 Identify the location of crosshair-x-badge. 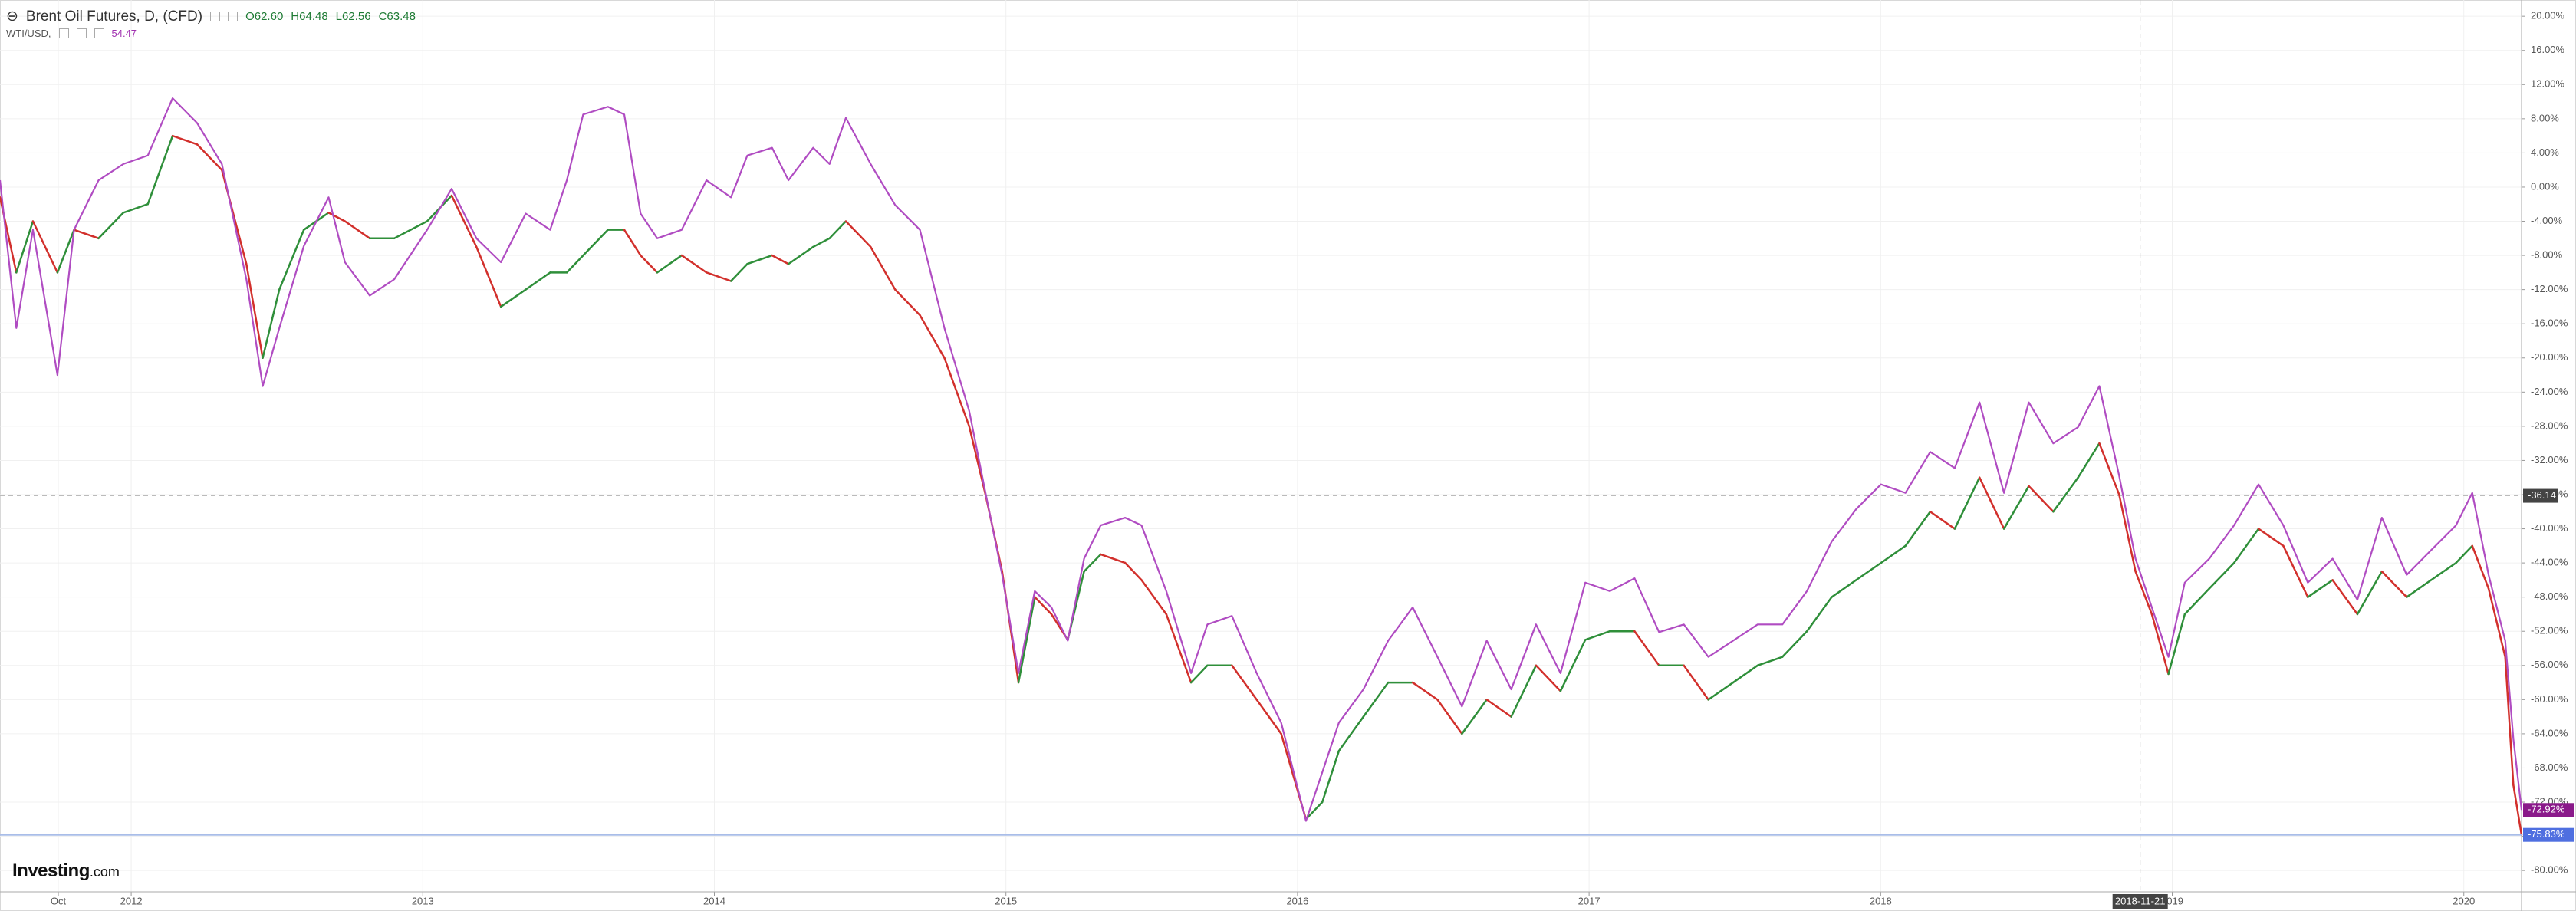
(2140, 901).